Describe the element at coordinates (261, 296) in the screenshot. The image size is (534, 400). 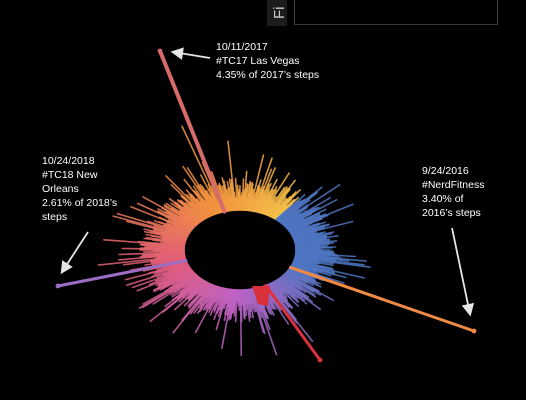
I see `red-segment` at that location.